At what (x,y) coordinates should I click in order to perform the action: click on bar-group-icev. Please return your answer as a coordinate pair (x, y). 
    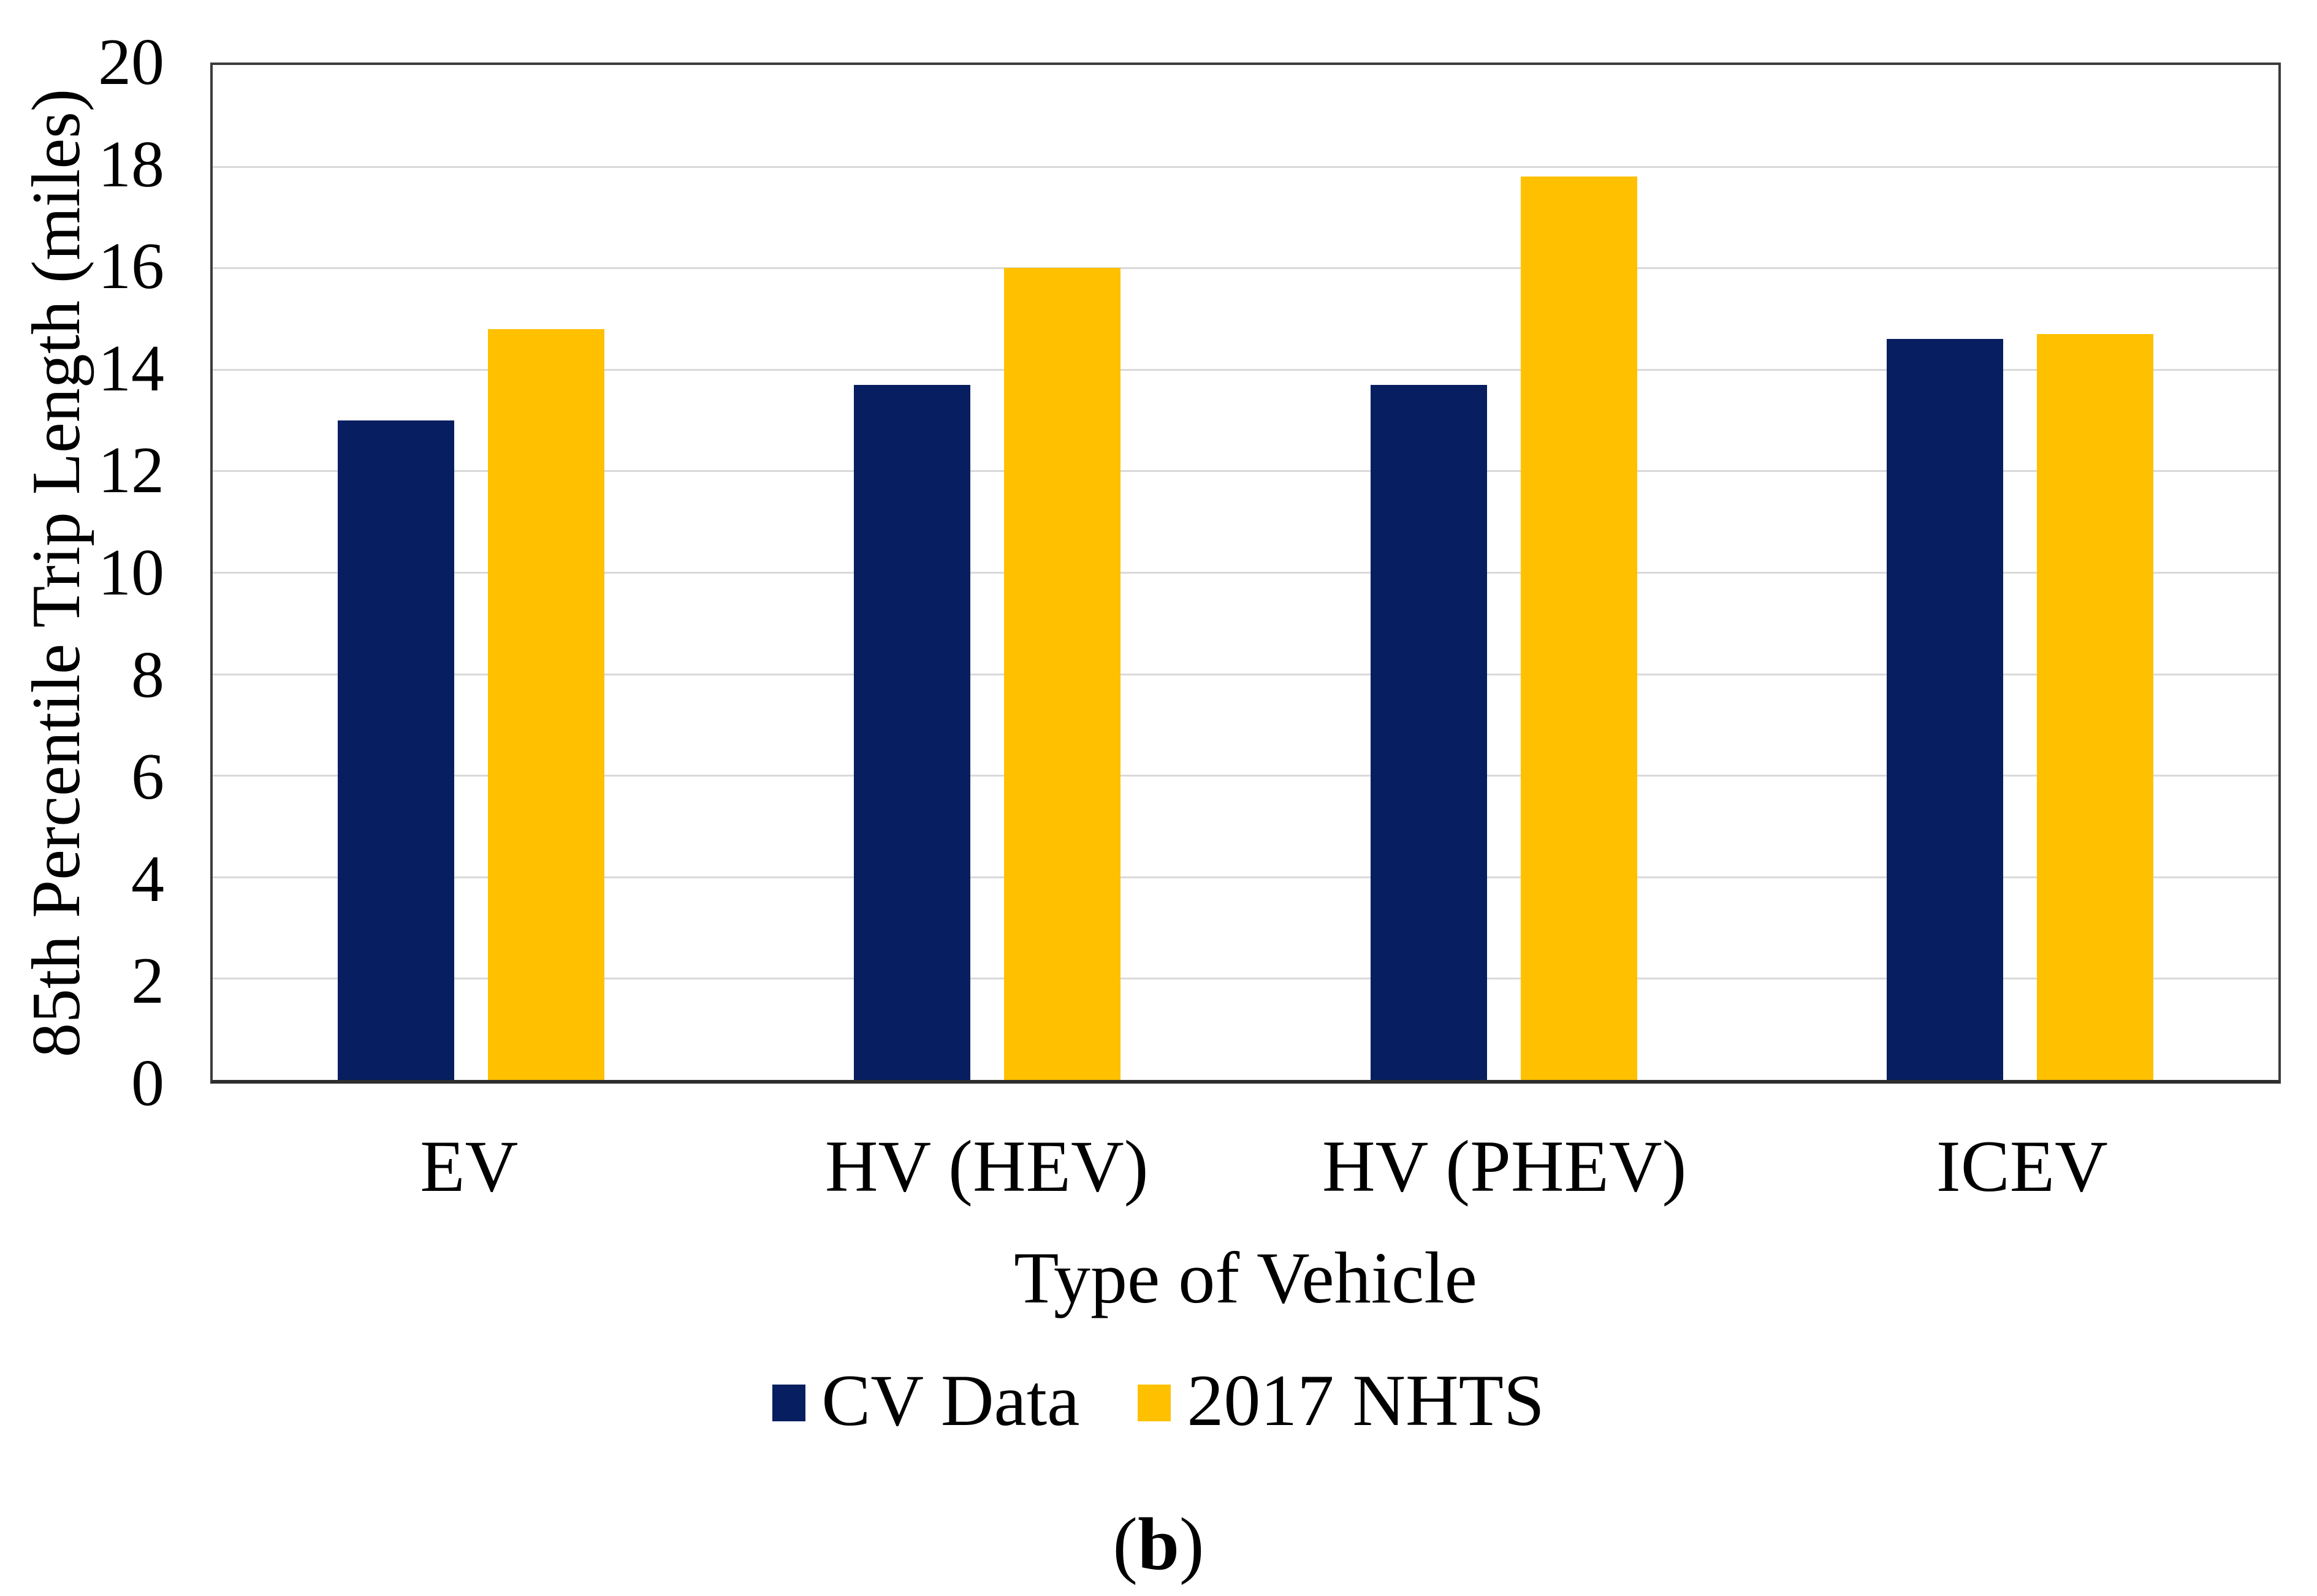
    Looking at the image, I should click on (2020, 572).